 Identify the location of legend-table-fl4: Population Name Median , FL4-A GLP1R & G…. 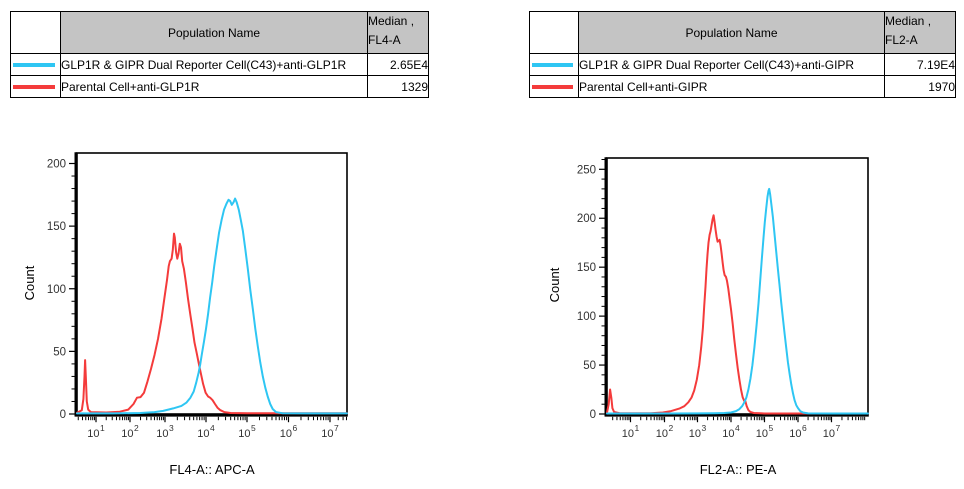
(219, 54).